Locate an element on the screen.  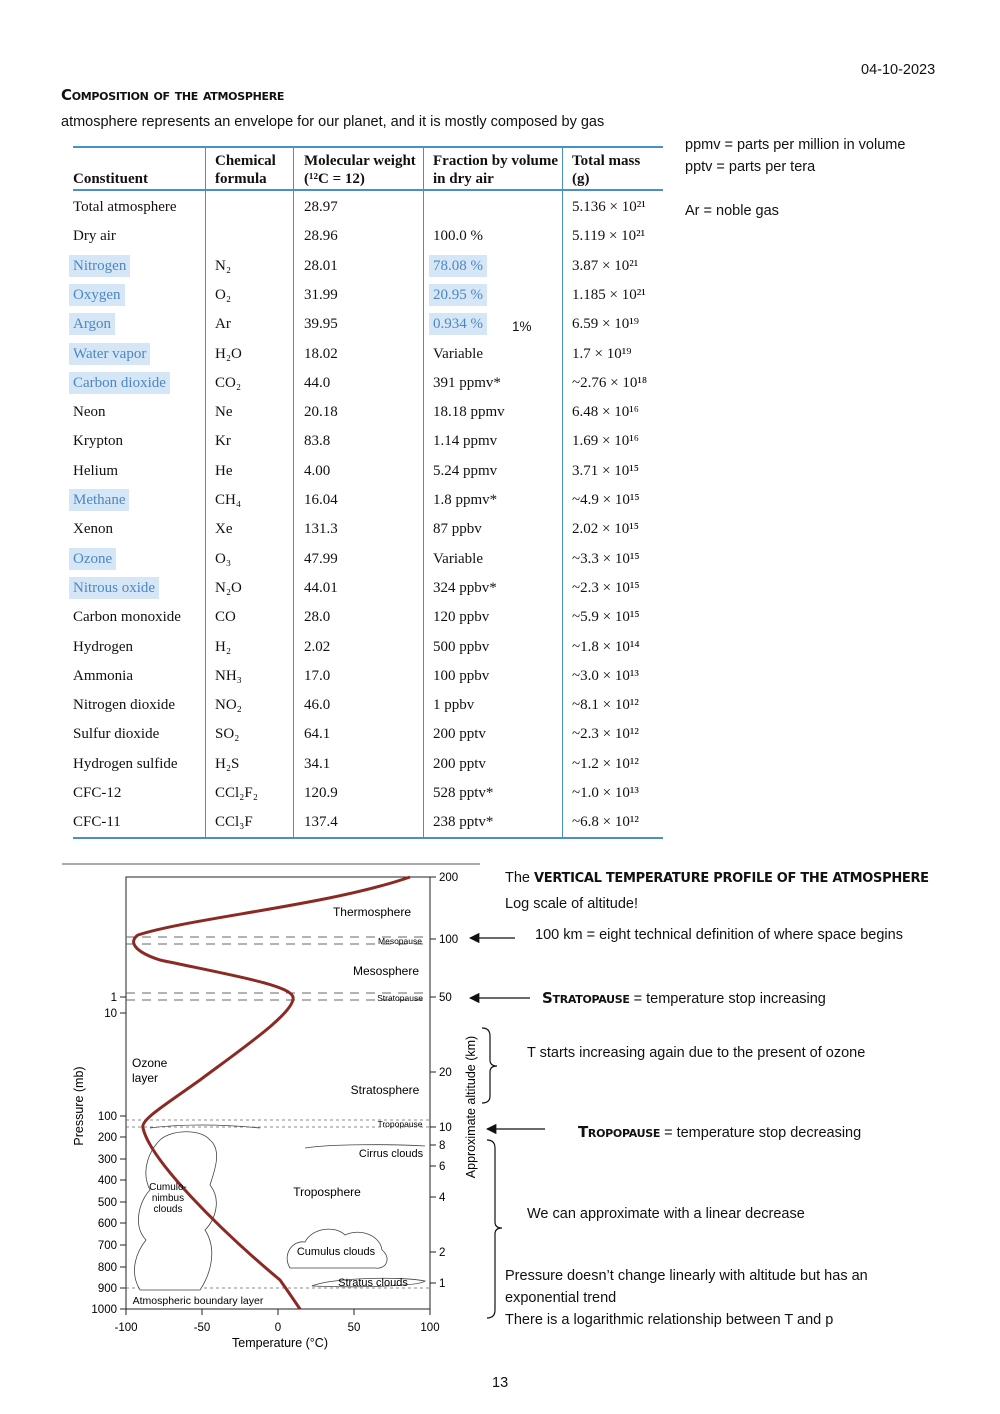
table-cell: 28.01 is located at coordinates (321, 265).